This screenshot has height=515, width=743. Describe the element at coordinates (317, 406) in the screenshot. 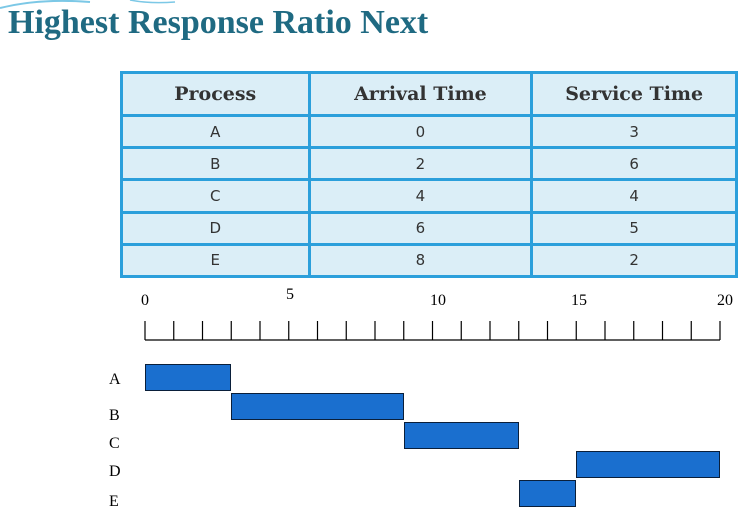

I see `gantt-bar-b` at that location.